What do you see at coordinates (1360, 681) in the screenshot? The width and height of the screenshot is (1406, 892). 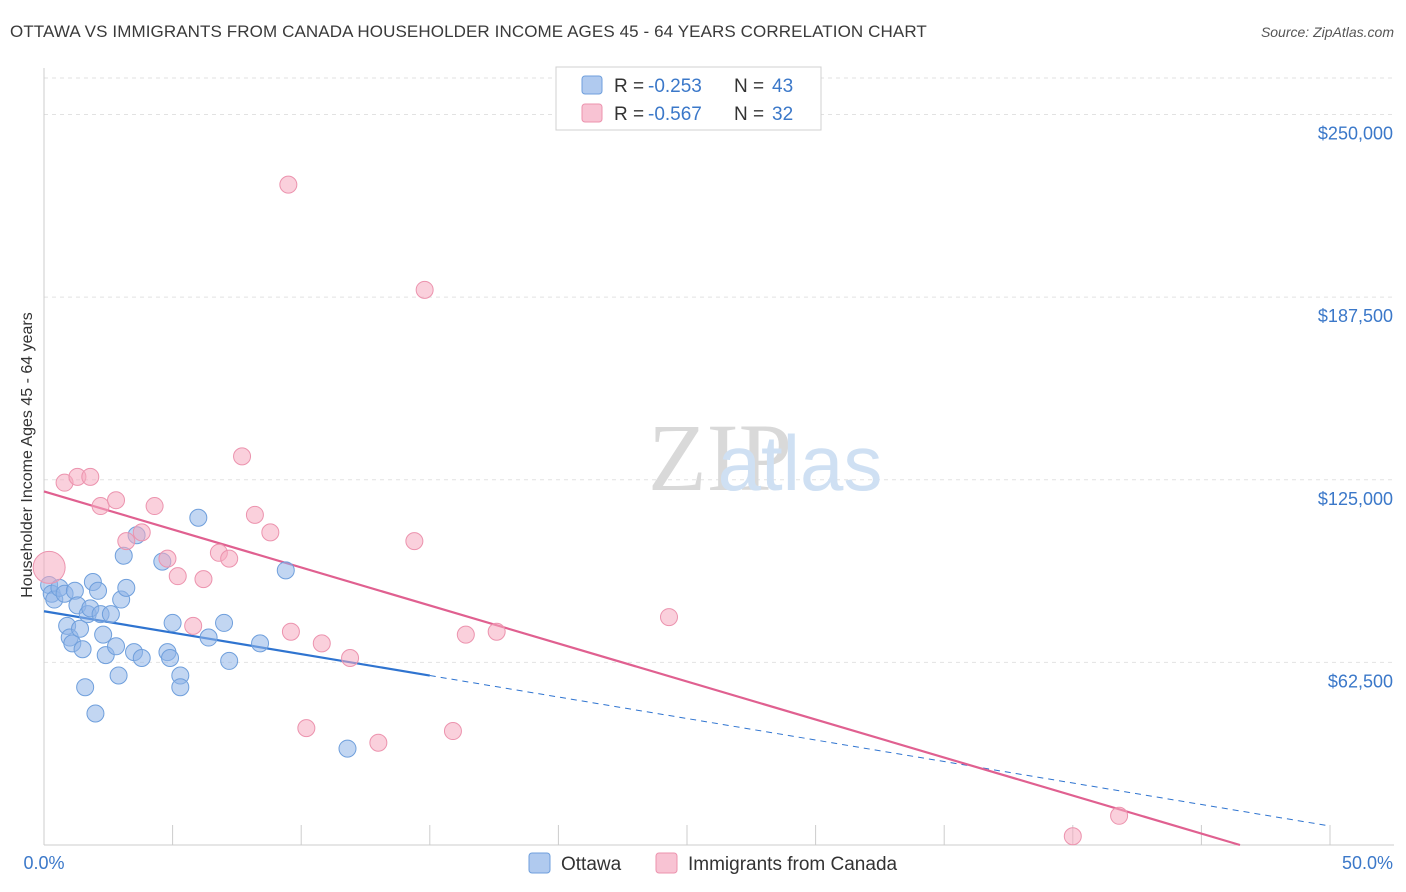 I see `y-tick-label: $62,500` at bounding box center [1360, 681].